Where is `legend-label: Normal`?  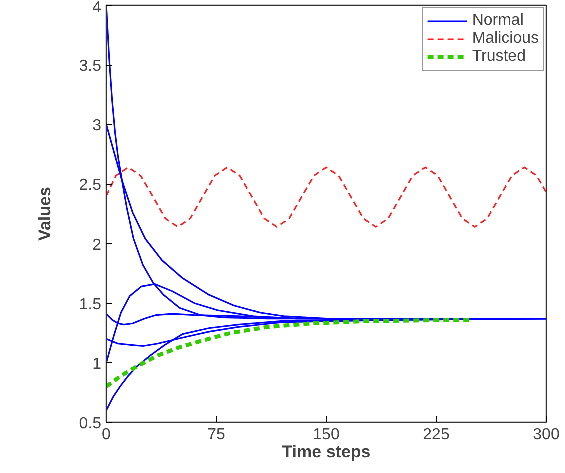 legend-label: Normal is located at coordinates (498, 21).